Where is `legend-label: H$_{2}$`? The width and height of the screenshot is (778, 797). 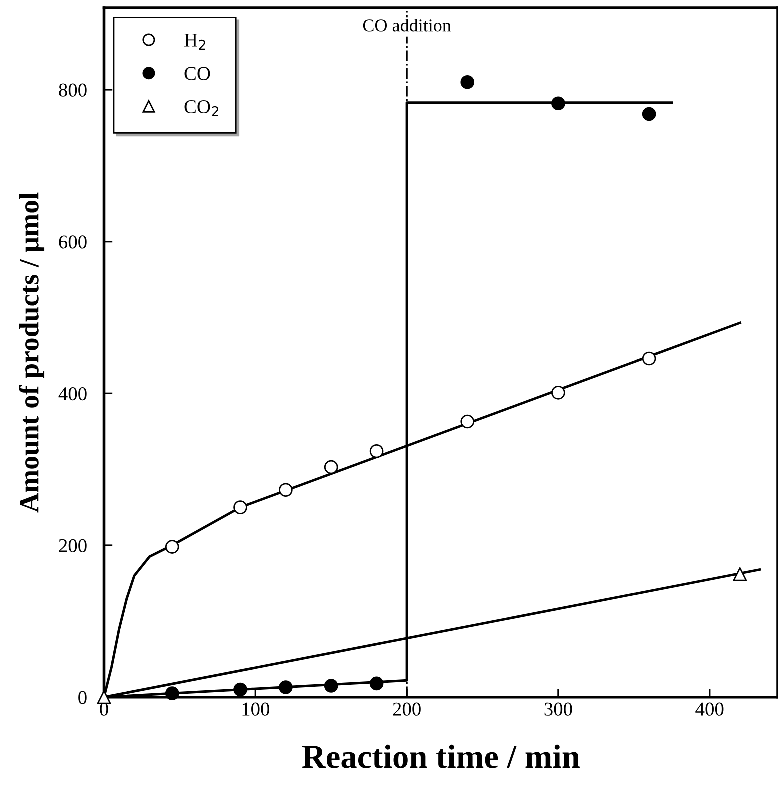
legend-label: H$_{2}$ is located at coordinates (195, 42).